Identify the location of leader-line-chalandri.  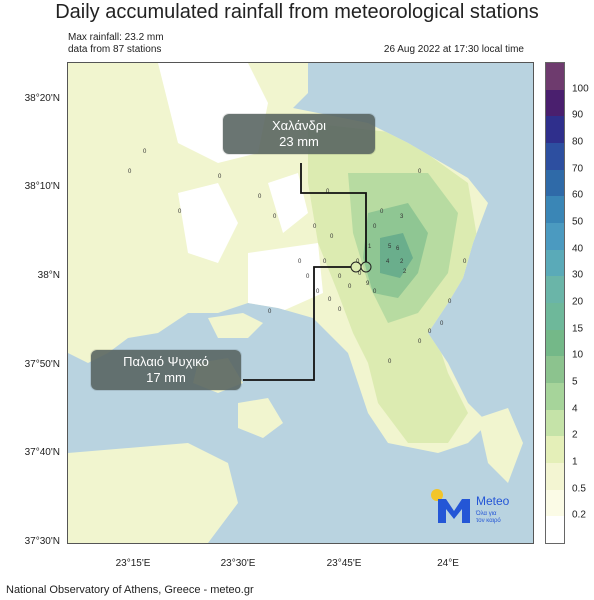
(333, 212).